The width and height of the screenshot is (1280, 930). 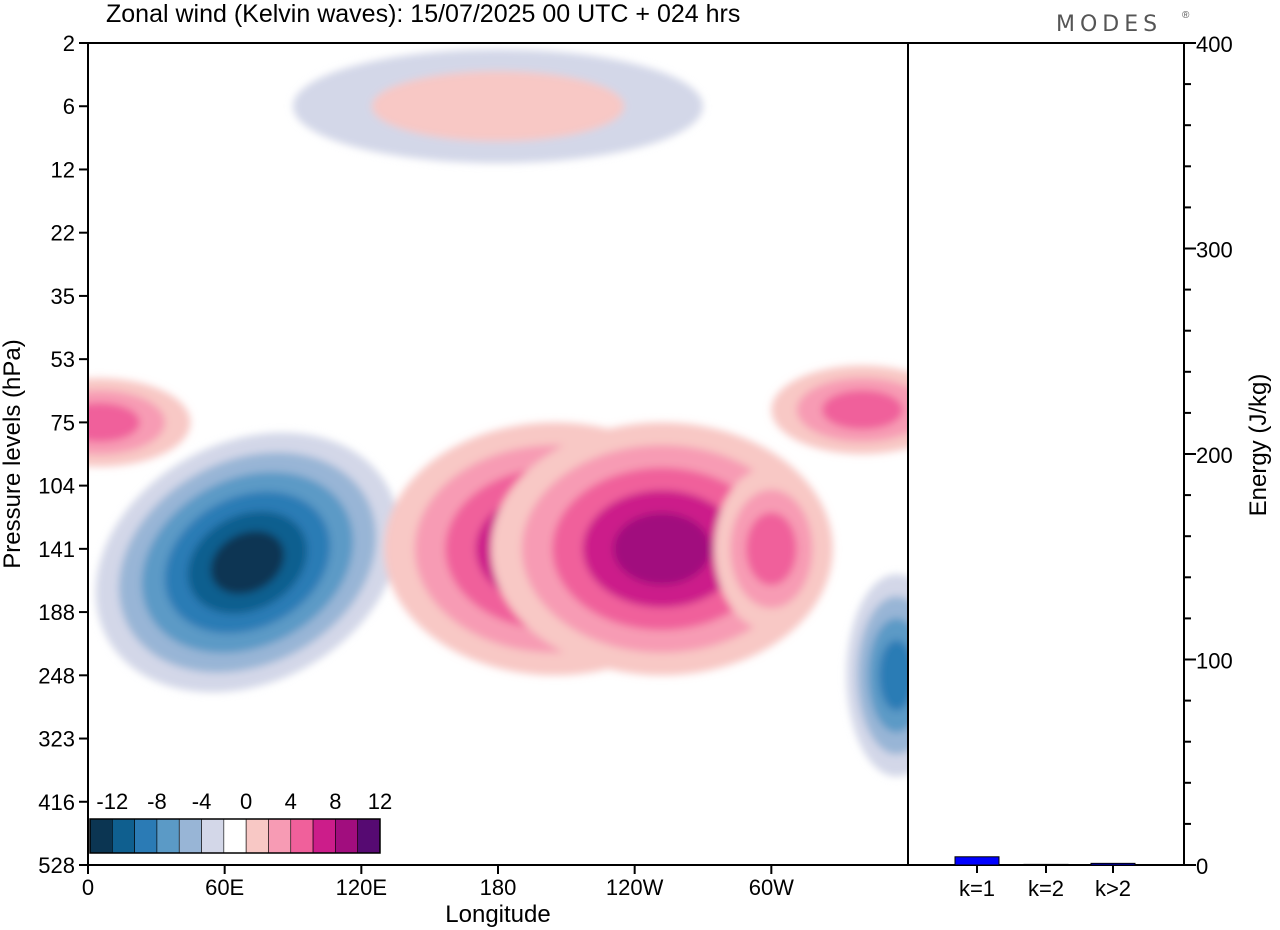 What do you see at coordinates (1046, 888) in the screenshot?
I see `energy-category-label: k=2` at bounding box center [1046, 888].